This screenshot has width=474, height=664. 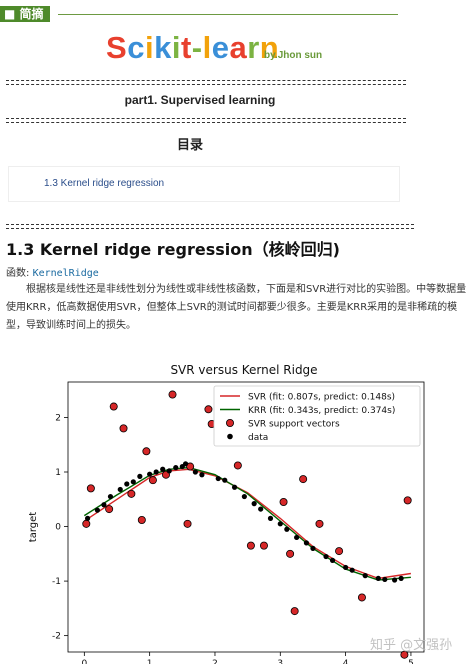 I want to click on tag-underline, so click(x=228, y=14).